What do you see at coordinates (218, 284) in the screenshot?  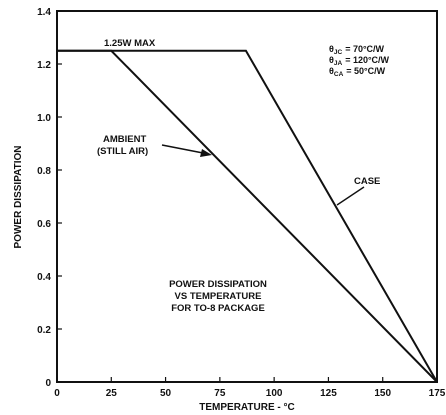 I see `caption-line1: POWER DISSIPATION` at bounding box center [218, 284].